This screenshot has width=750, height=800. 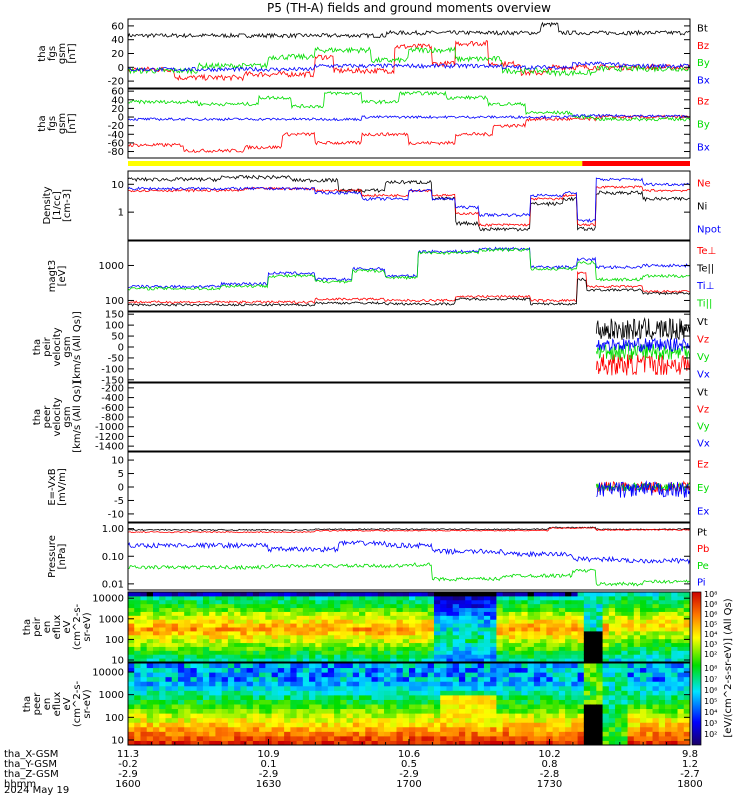 I want to click on y-tick-label: 50, so click(x=117, y=337).